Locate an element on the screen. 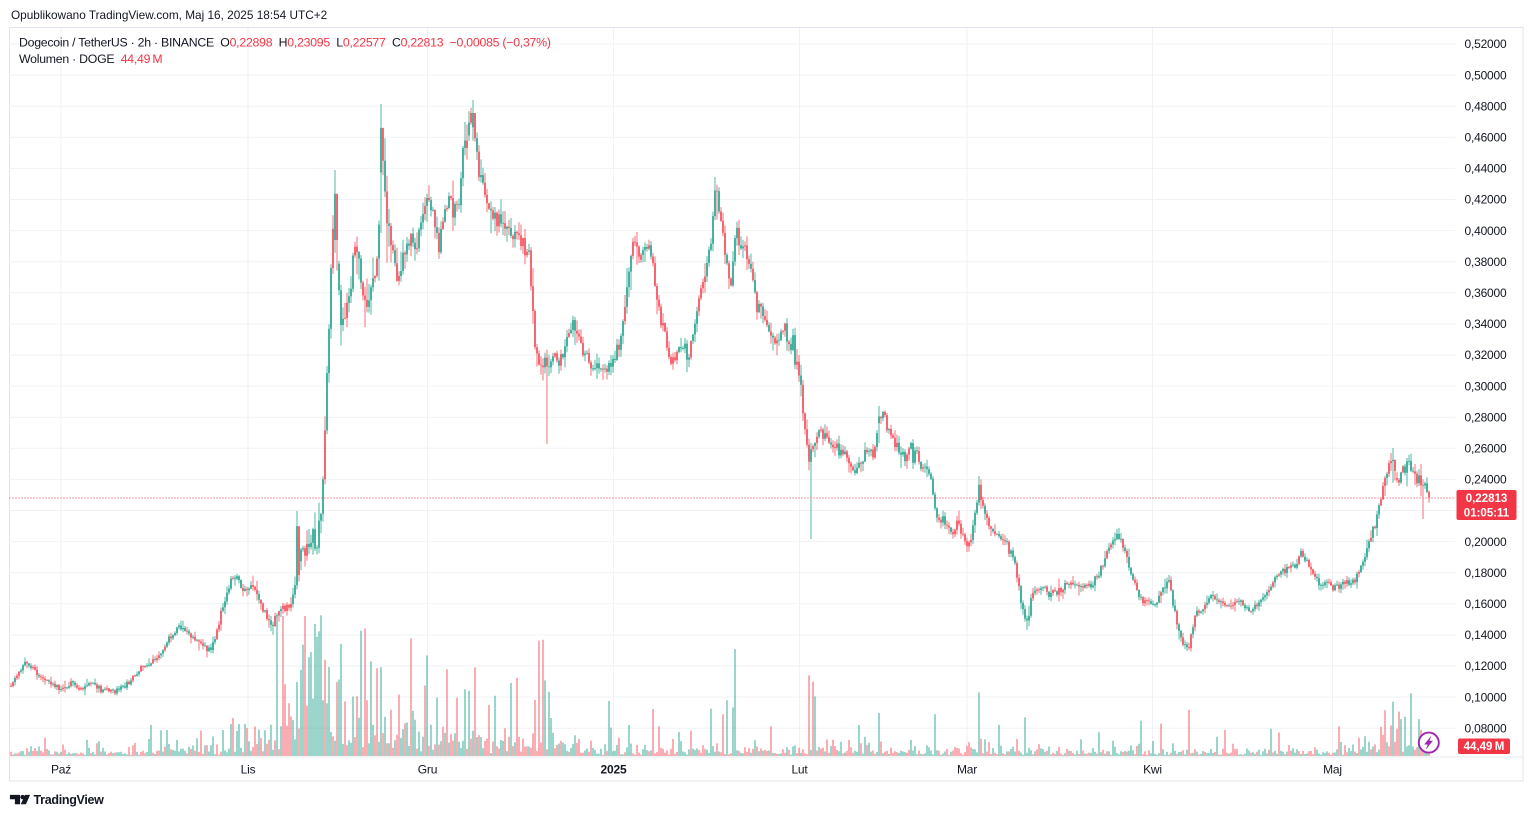 The image size is (1534, 818). svg-text: Paź is located at coordinates (61, 770).